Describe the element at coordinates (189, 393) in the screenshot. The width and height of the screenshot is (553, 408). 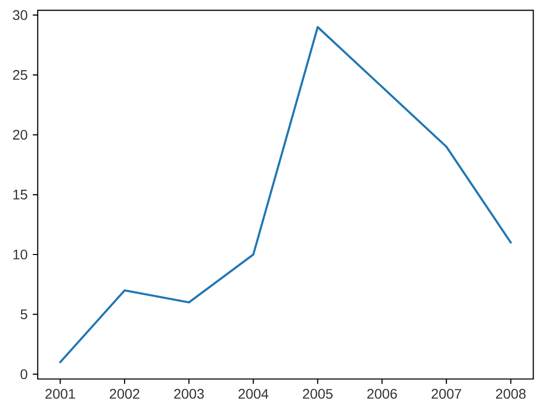
I see `x-tick-label: 2003` at that location.